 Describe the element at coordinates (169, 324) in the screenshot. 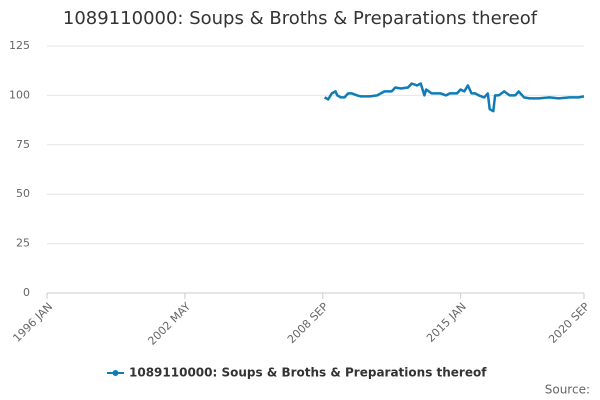

I see `x-tick-label: 2002 MAY` at that location.